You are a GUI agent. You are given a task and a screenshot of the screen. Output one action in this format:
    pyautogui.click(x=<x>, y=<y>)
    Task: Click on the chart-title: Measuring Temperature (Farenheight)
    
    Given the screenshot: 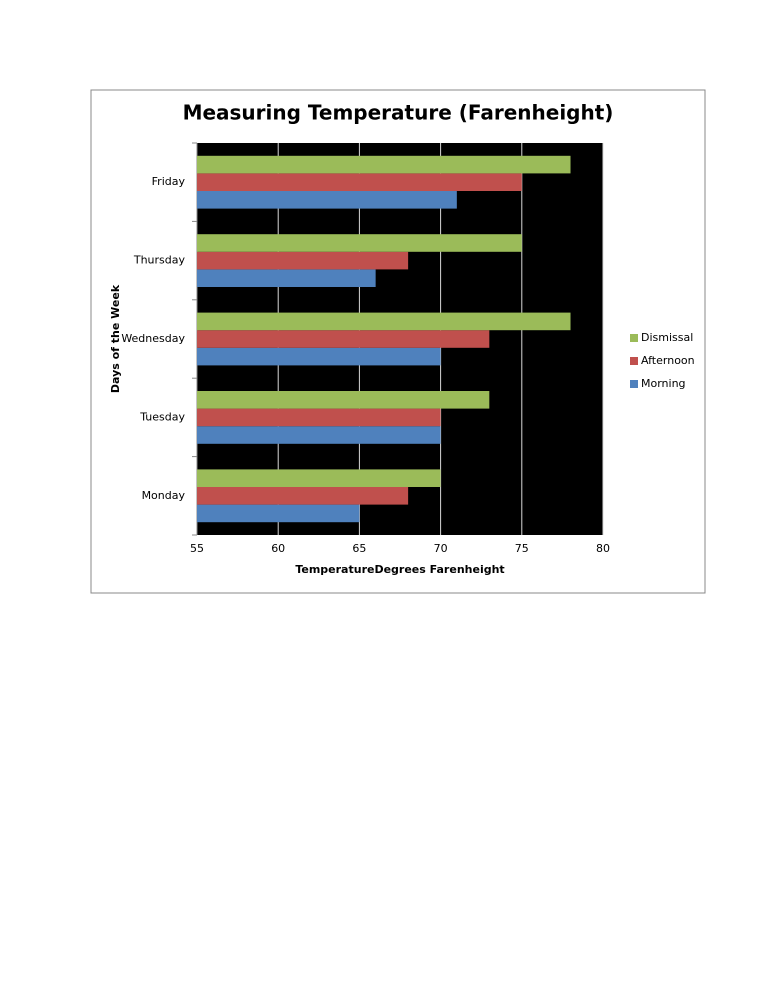 What is the action you would take?
    pyautogui.click(x=398, y=113)
    